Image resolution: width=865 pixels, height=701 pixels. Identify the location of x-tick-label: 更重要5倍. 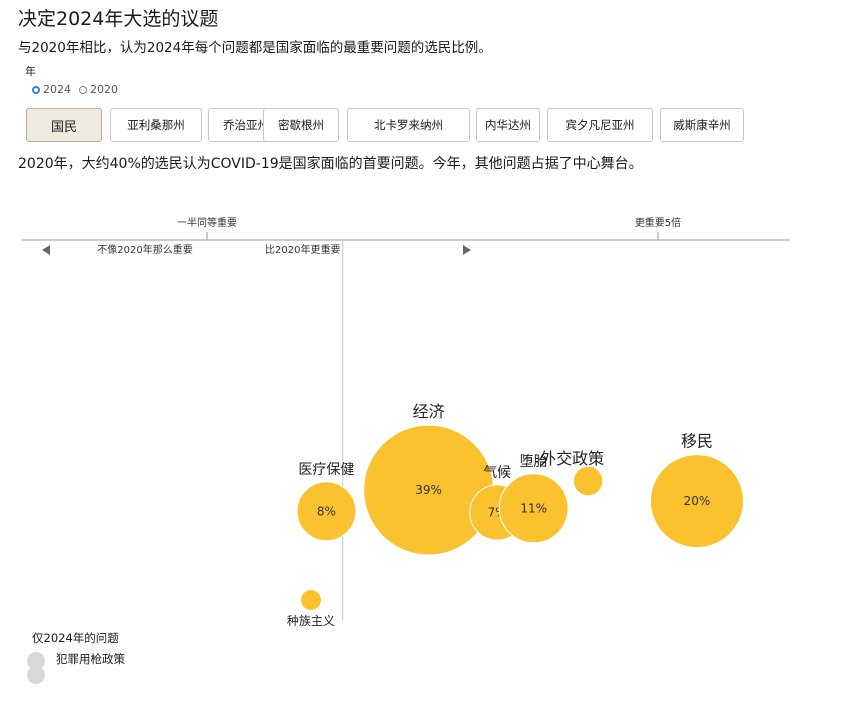
(658, 222).